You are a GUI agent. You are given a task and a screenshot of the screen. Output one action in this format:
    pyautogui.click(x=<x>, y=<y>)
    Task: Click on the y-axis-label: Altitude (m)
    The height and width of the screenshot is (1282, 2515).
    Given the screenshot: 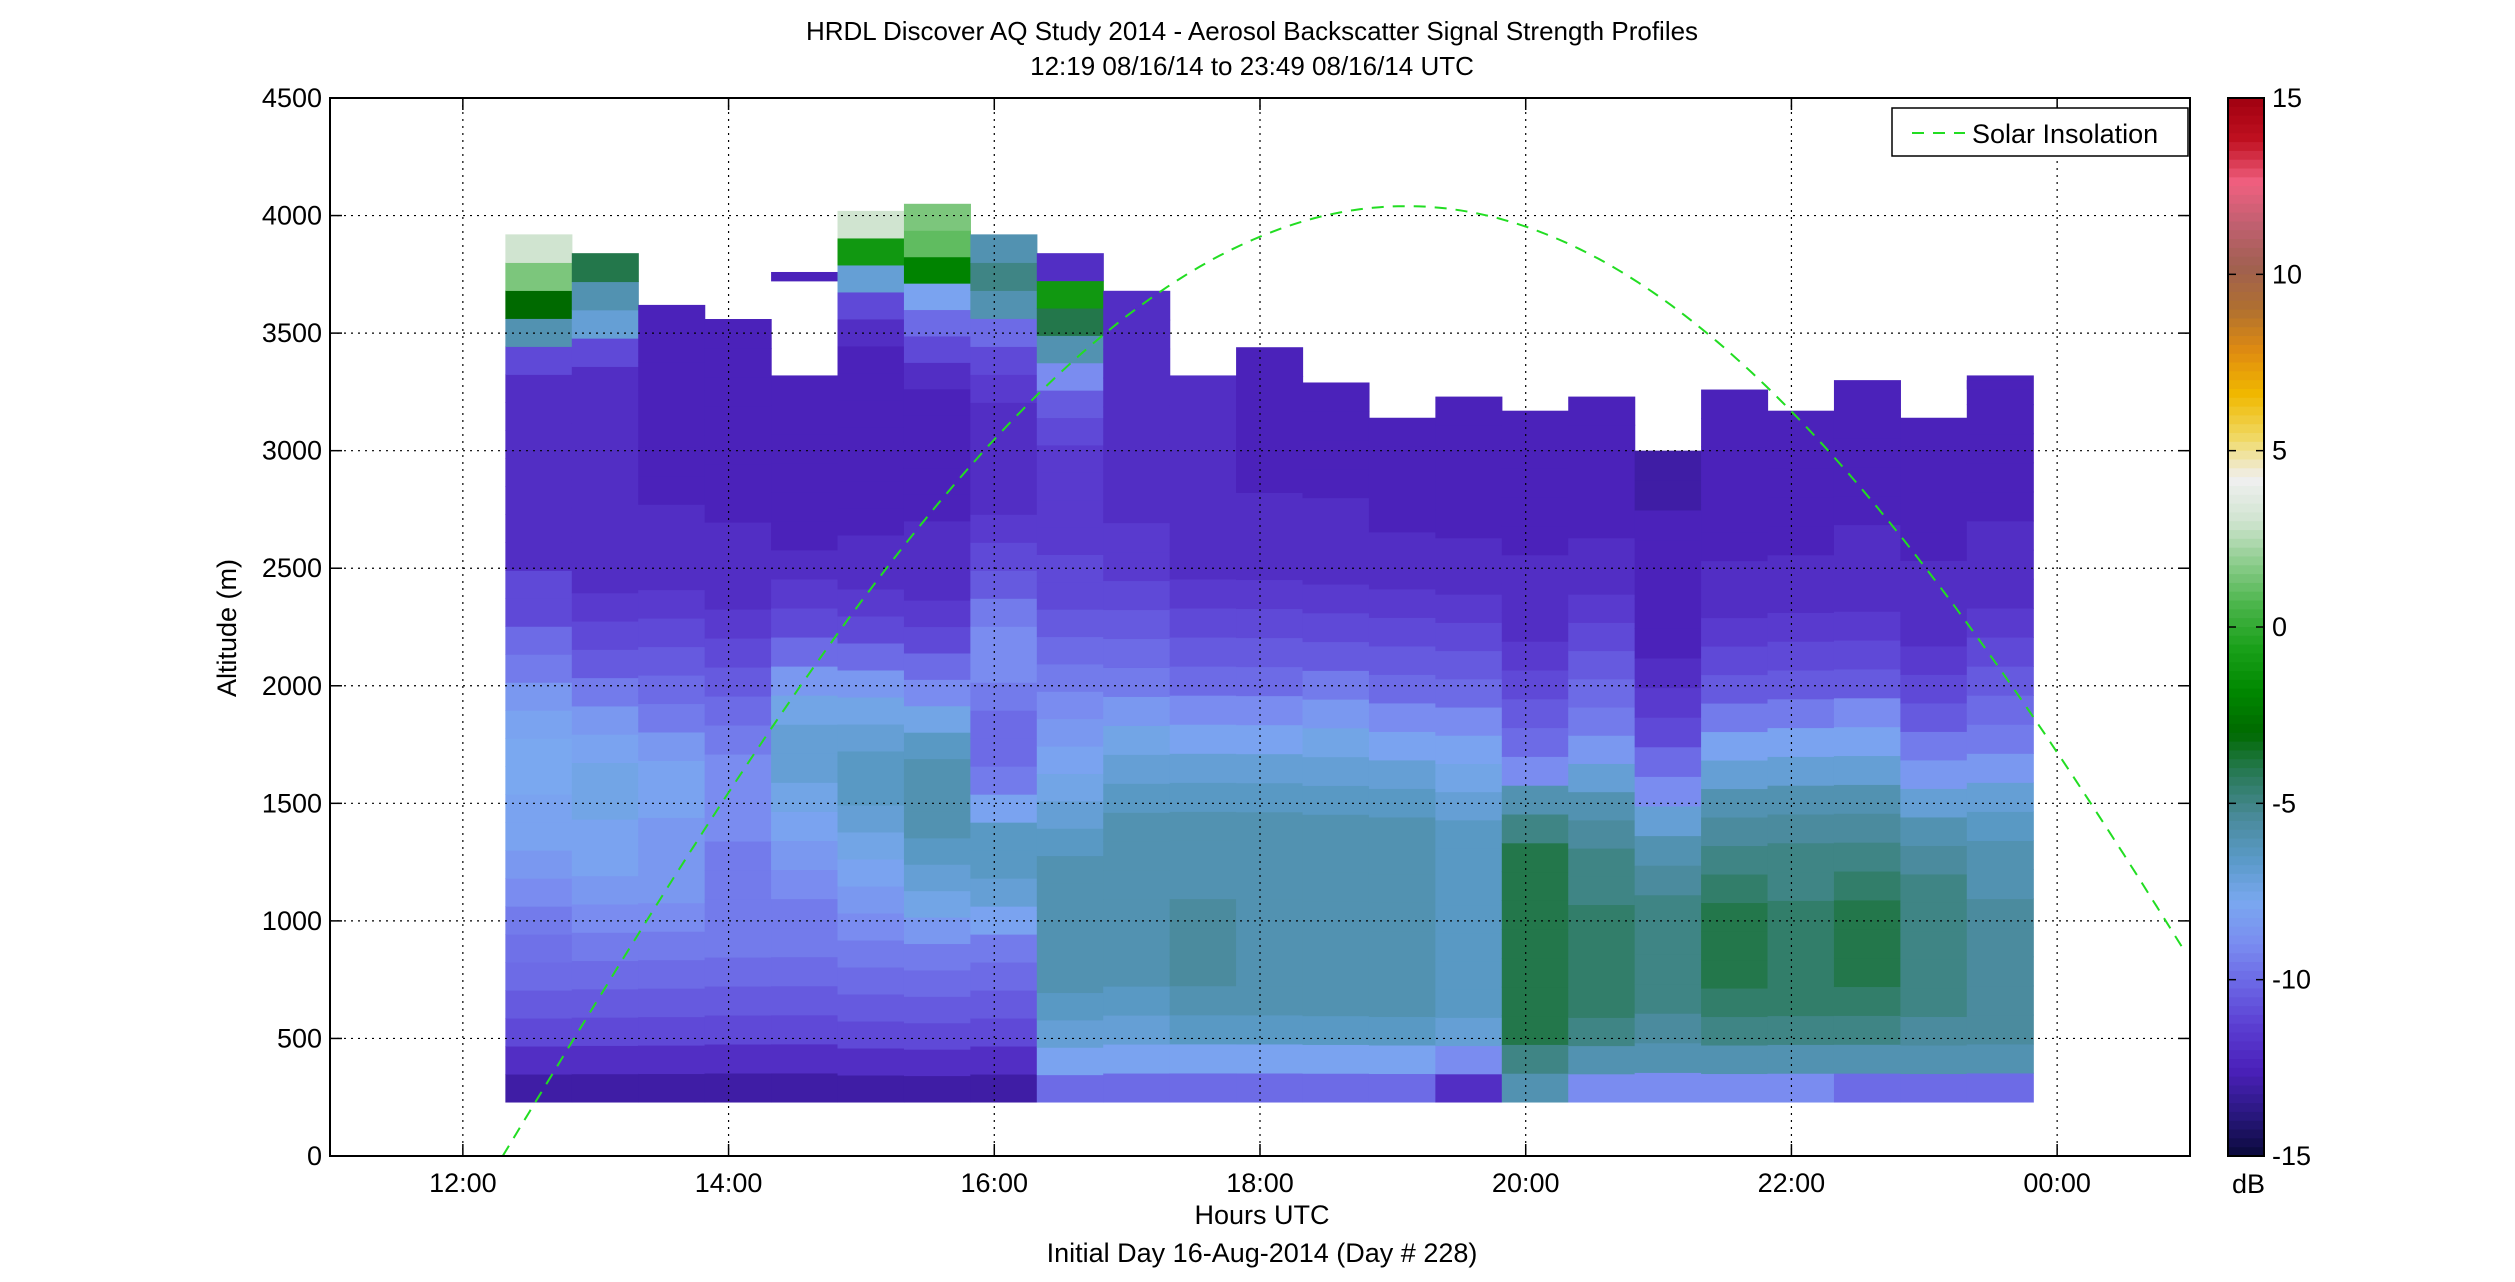 What is the action you would take?
    pyautogui.click(x=227, y=628)
    